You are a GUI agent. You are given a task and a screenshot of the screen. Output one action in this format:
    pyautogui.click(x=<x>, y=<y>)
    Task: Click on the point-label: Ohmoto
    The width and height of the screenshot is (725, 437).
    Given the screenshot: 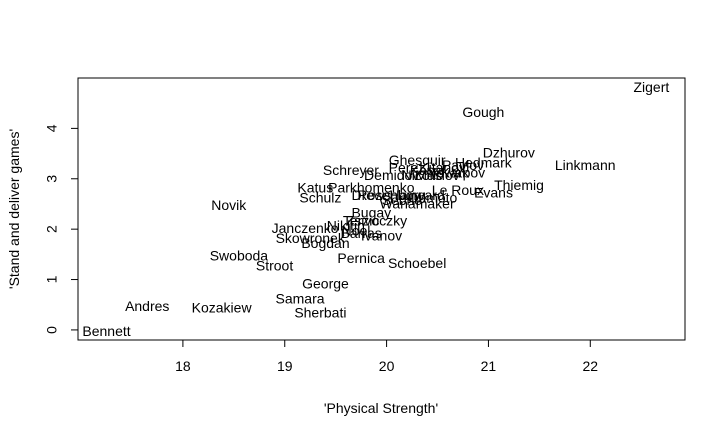 What is the action you would take?
    pyautogui.click(x=433, y=198)
    